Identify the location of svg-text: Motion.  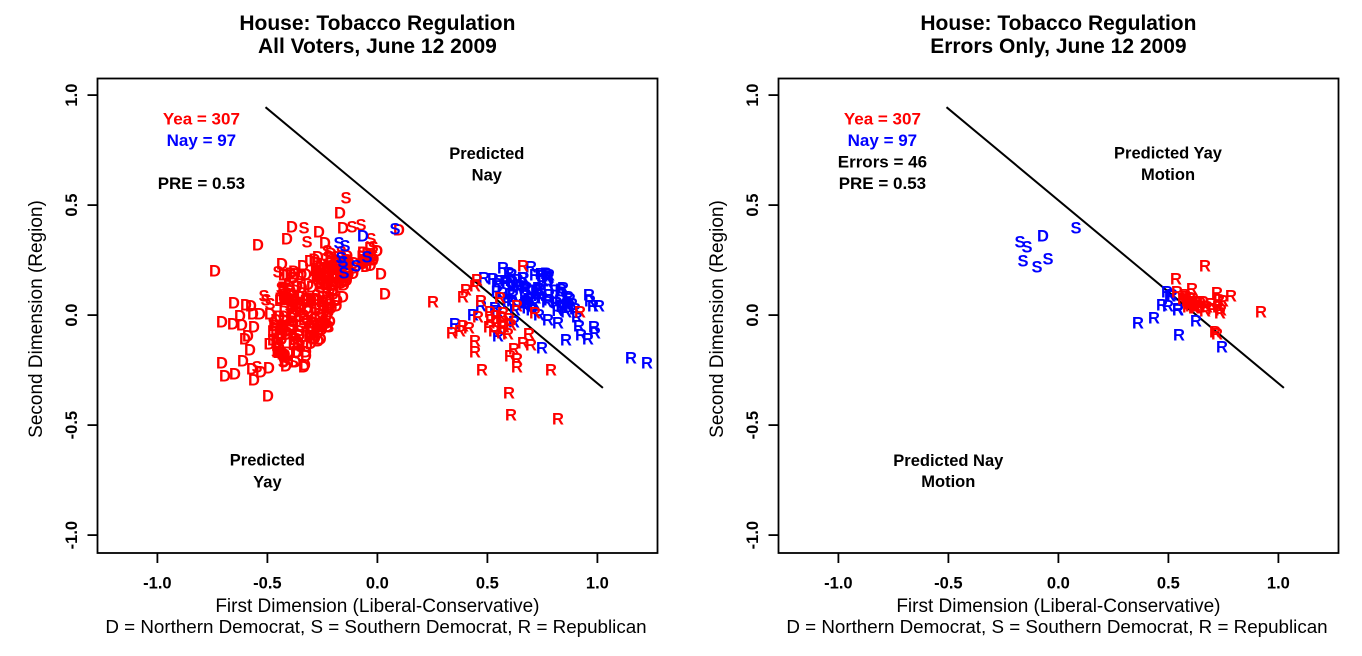
(948, 482).